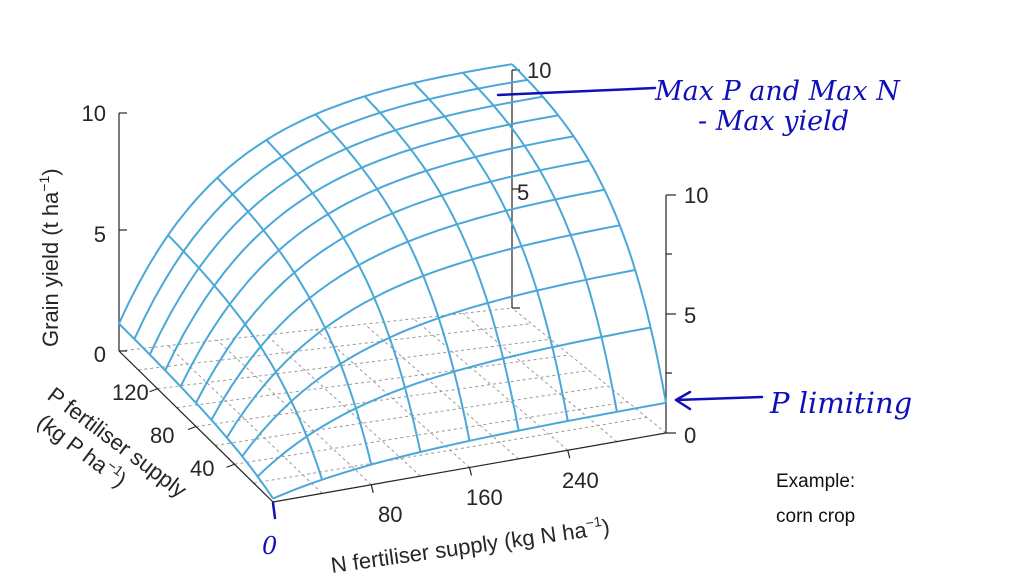 This screenshot has width=1016, height=580. Describe the element at coordinates (390, 514) in the screenshot. I see `n-tick-80: 80` at that location.